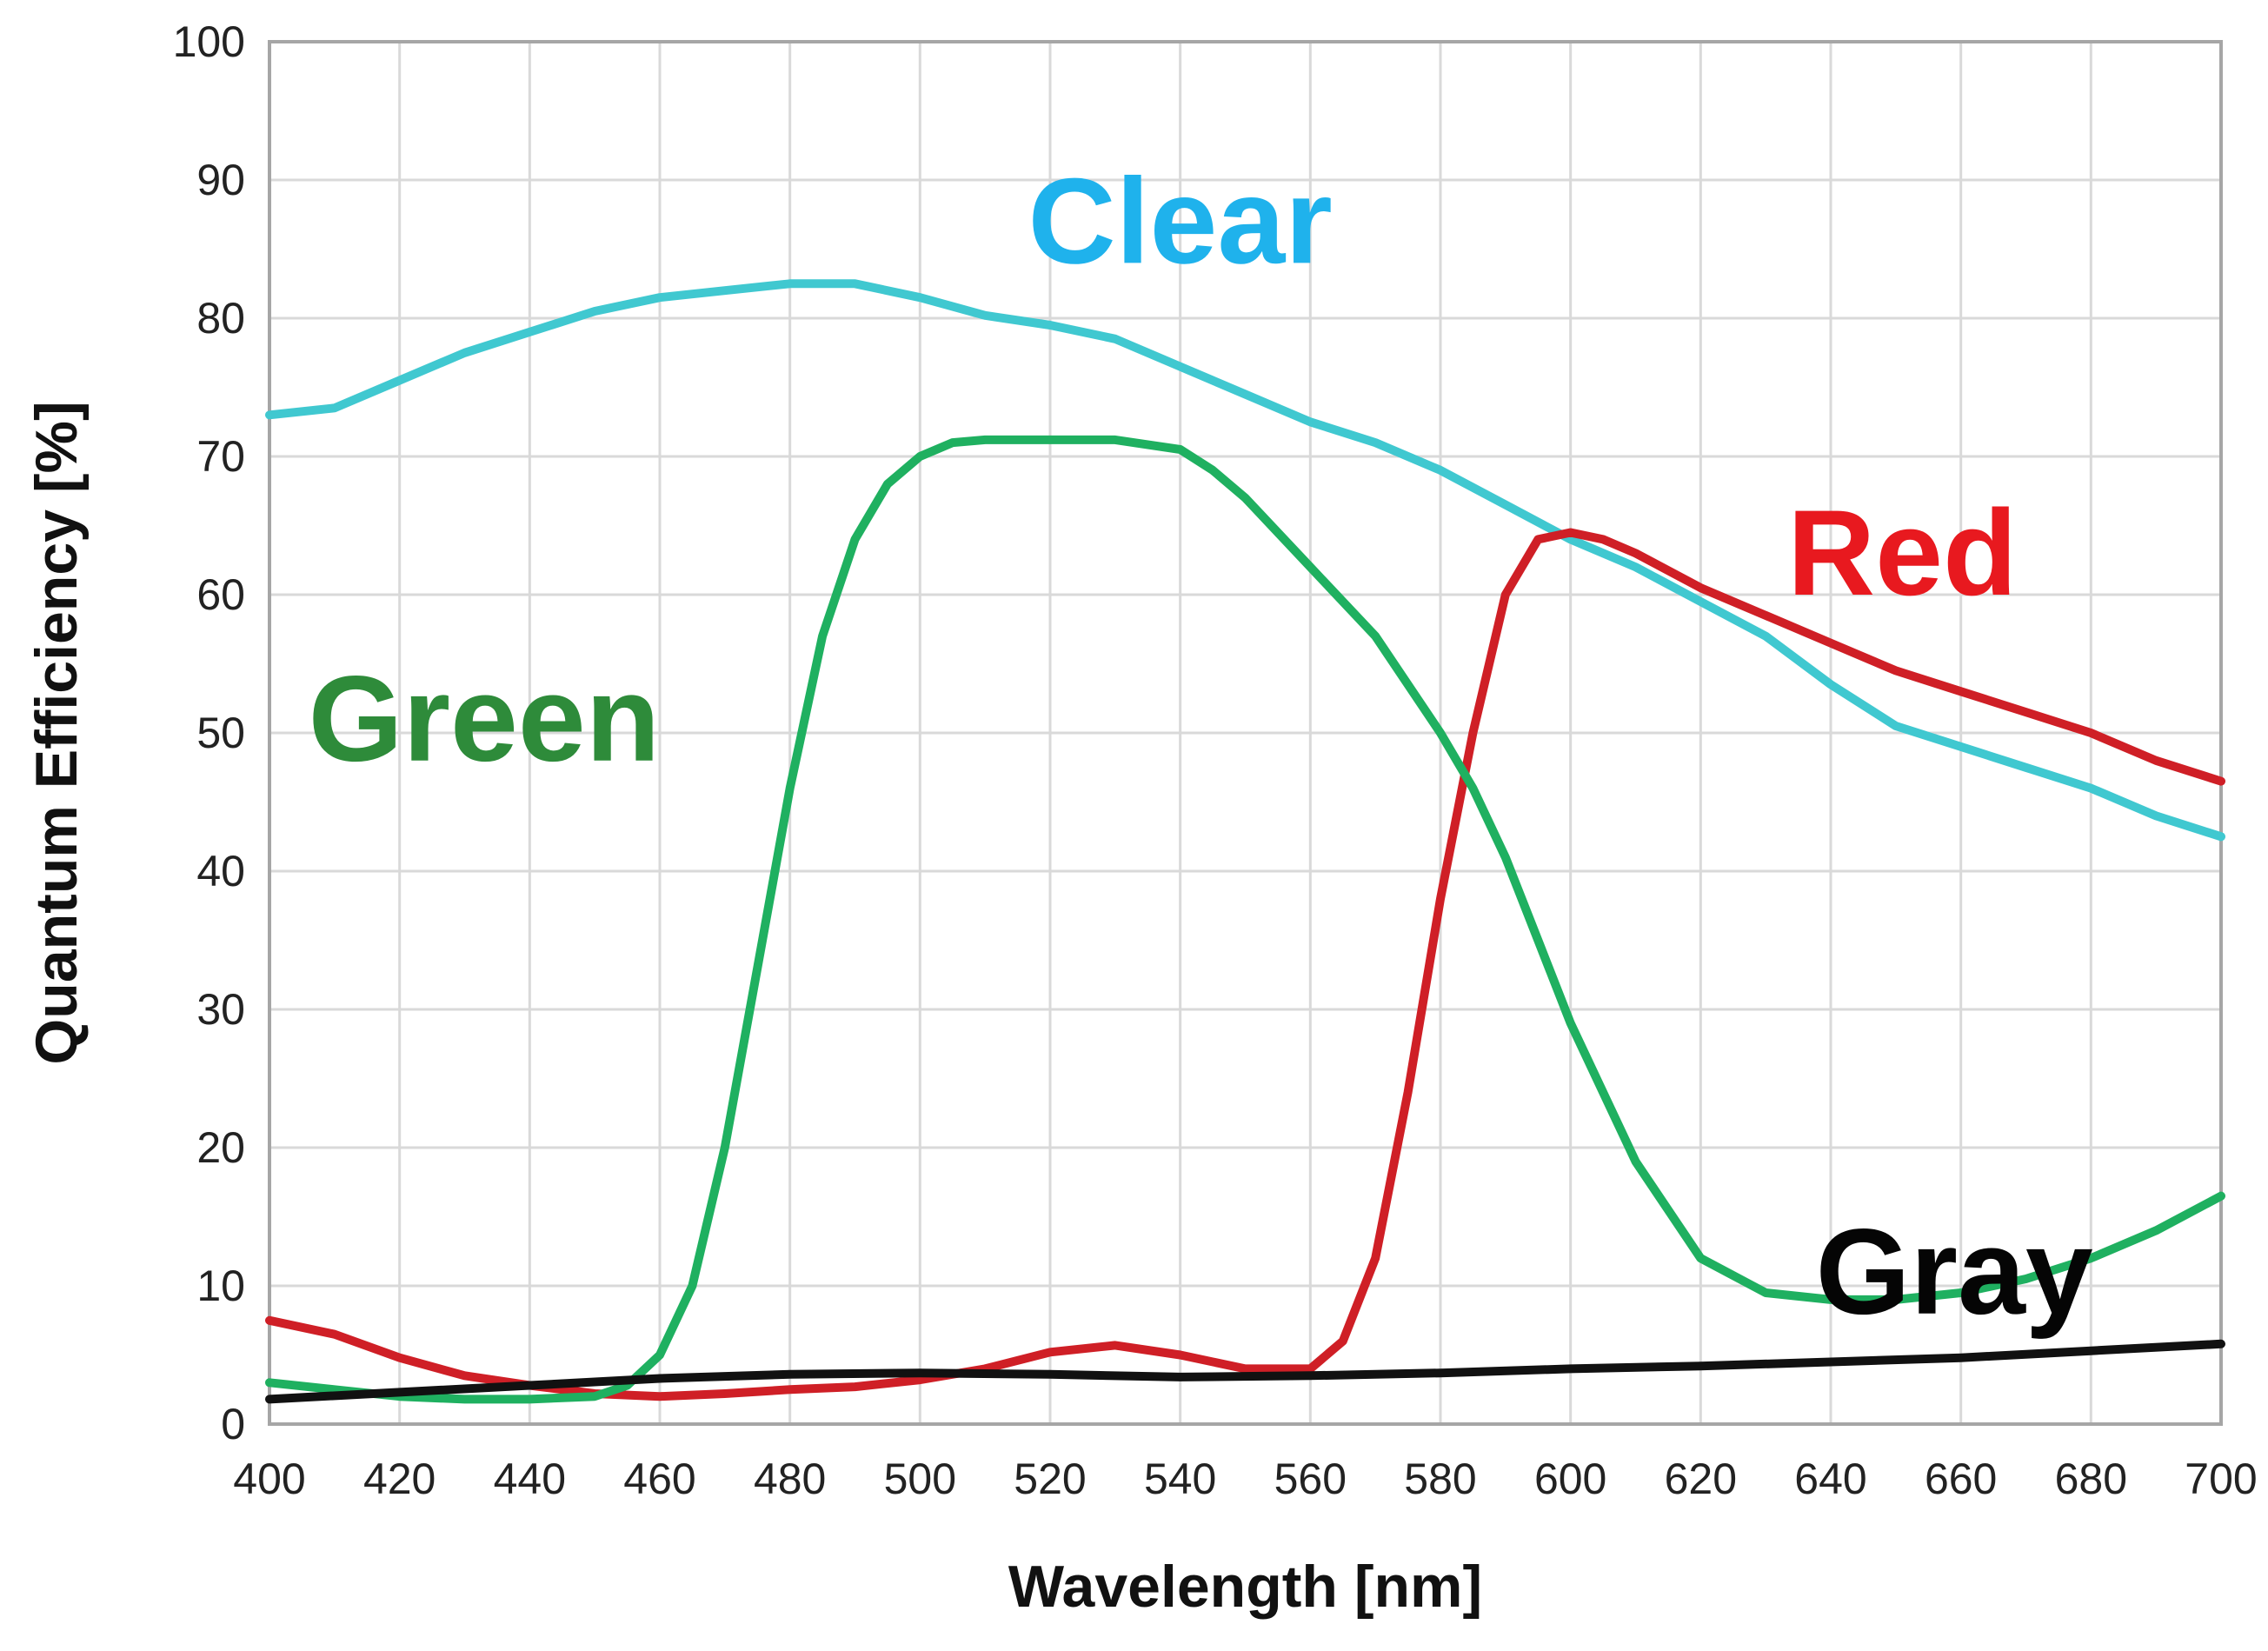 This screenshot has width=2268, height=1651. I want to click on x-tick-label: 620, so click(1701, 1479).